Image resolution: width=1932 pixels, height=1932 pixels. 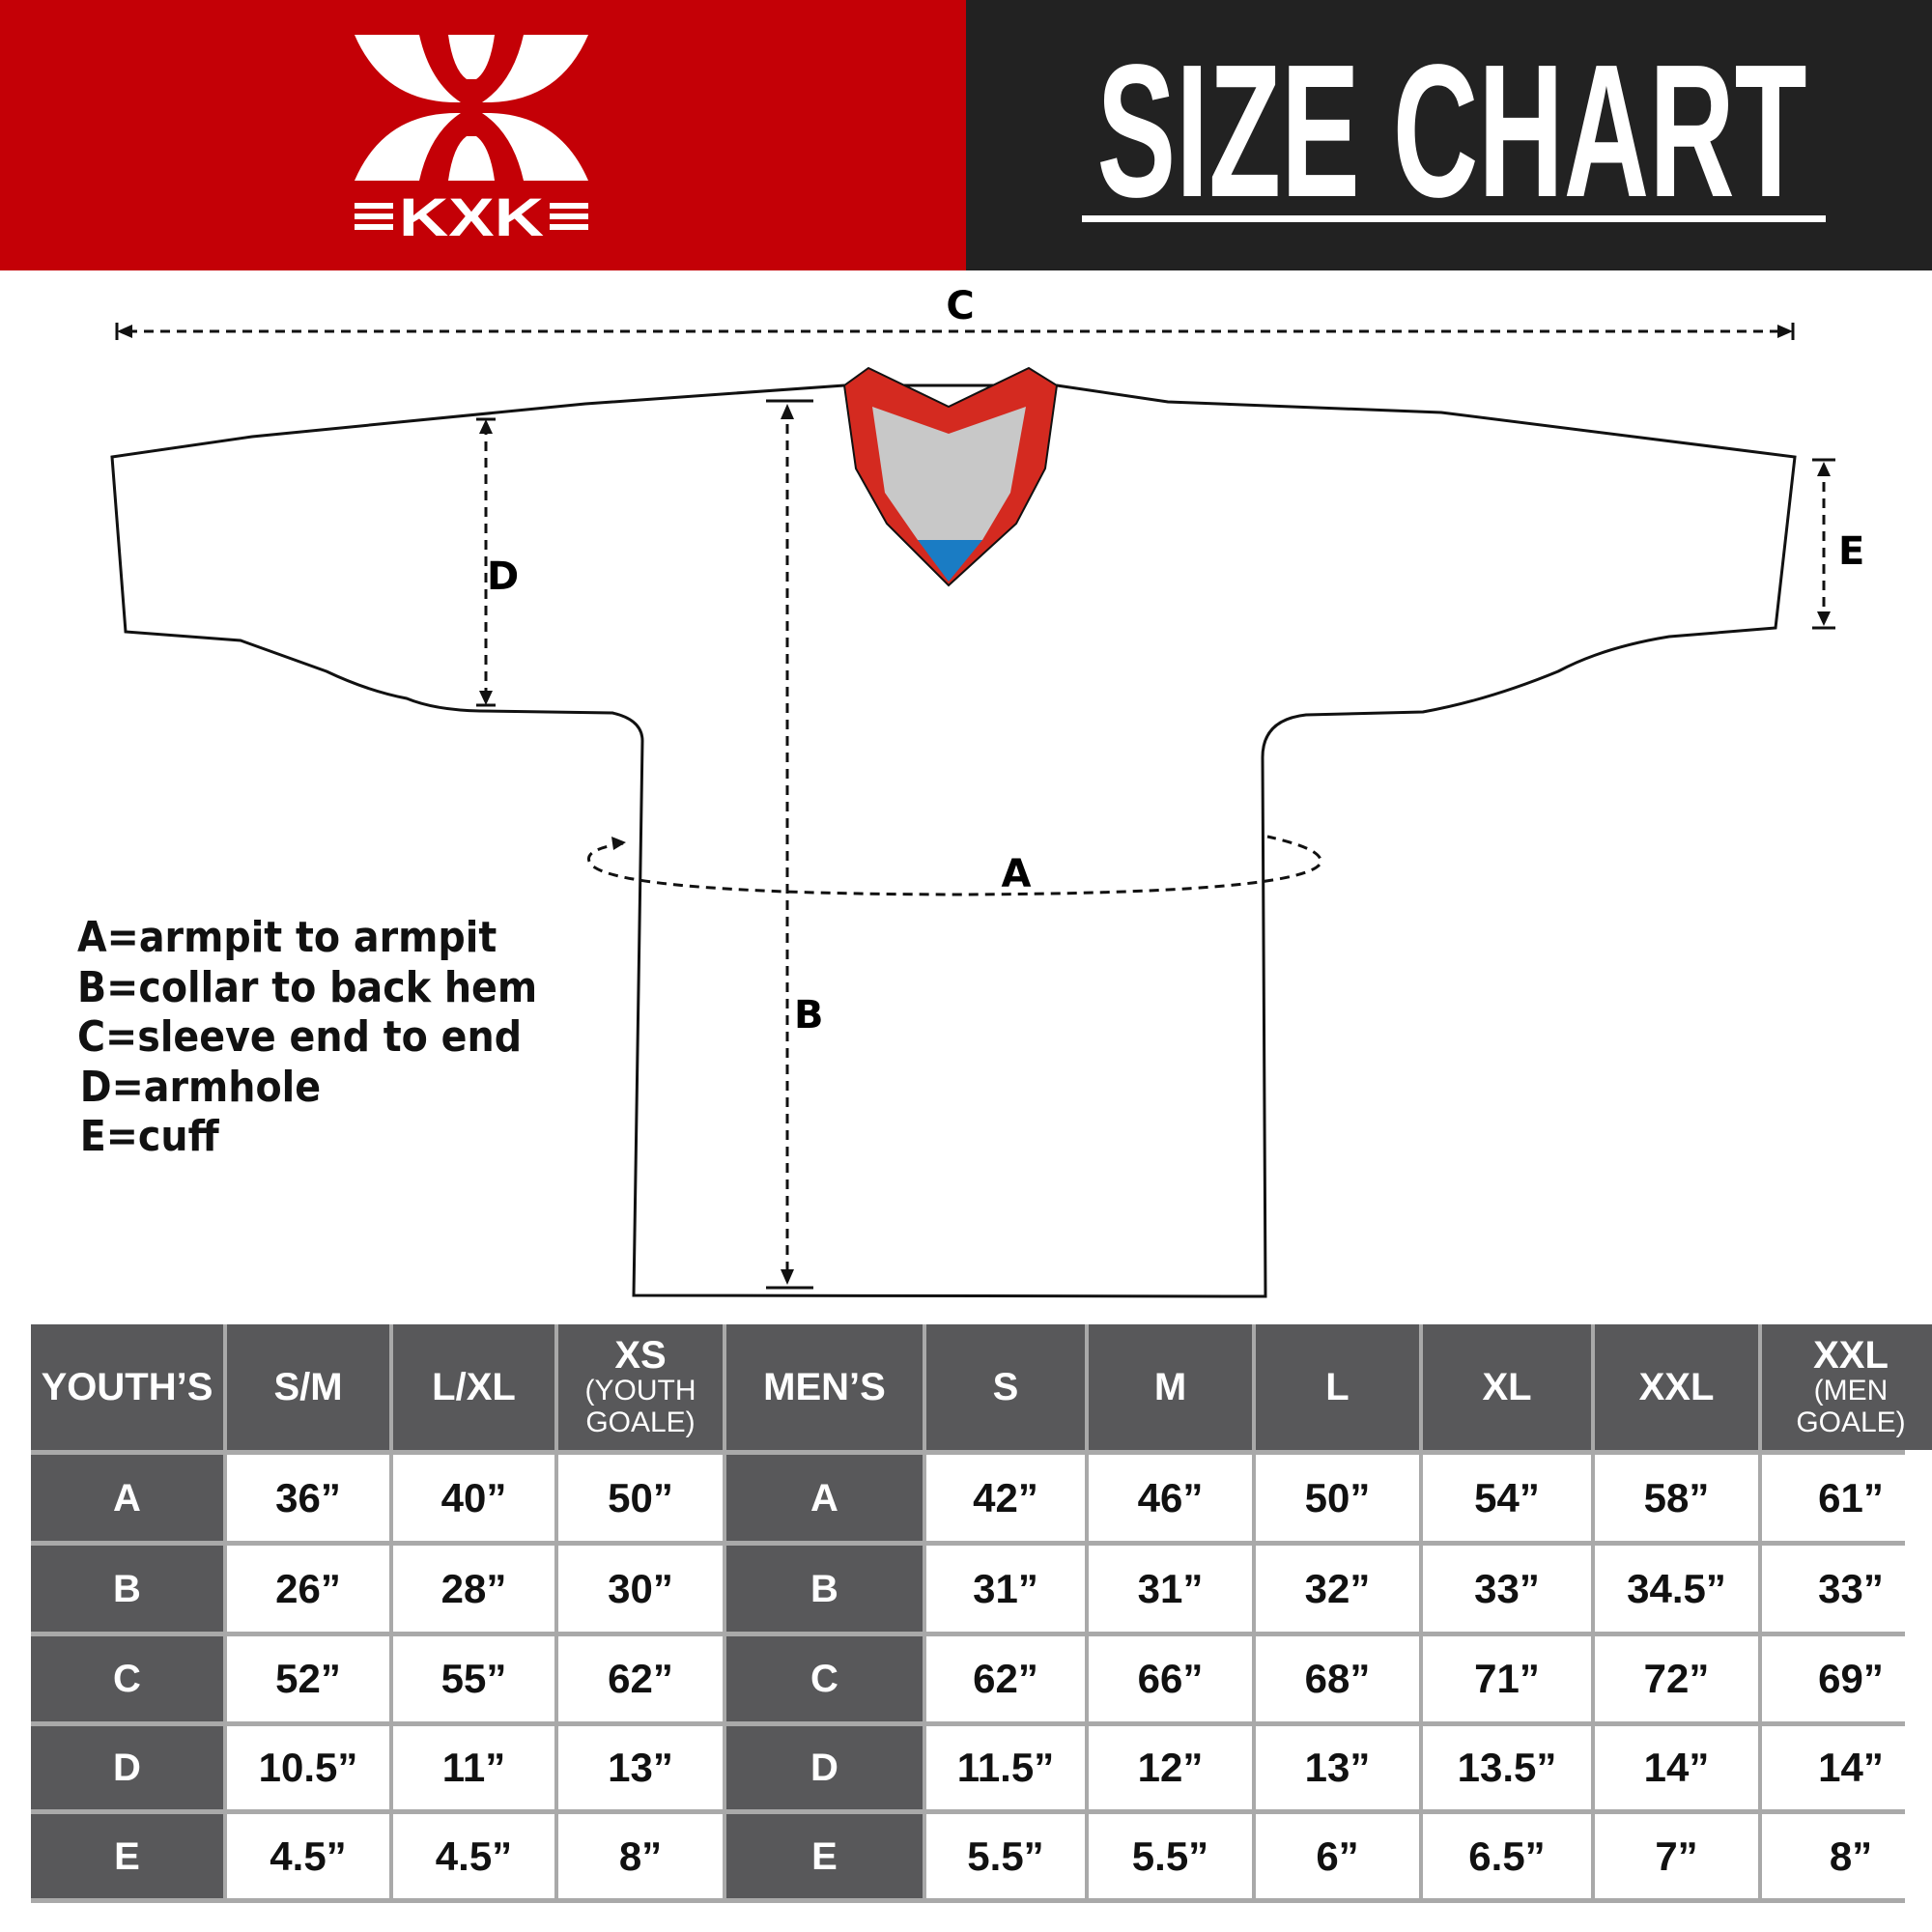 What do you see at coordinates (1847, 1498) in the screenshot?
I see `table-cell: 61”` at bounding box center [1847, 1498].